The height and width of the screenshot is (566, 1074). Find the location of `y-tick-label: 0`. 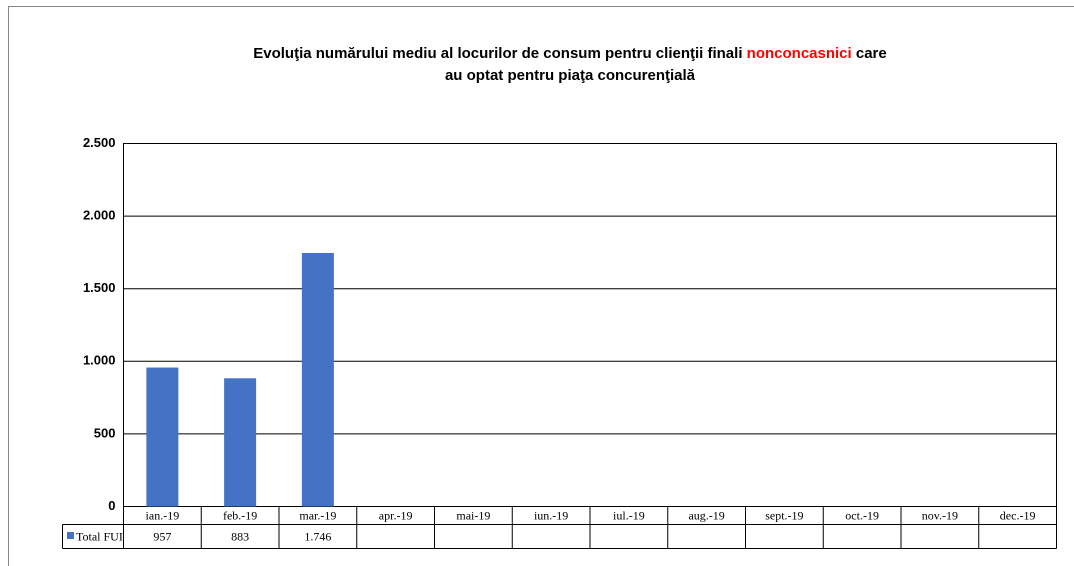

y-tick-label: 0 is located at coordinates (111, 505).